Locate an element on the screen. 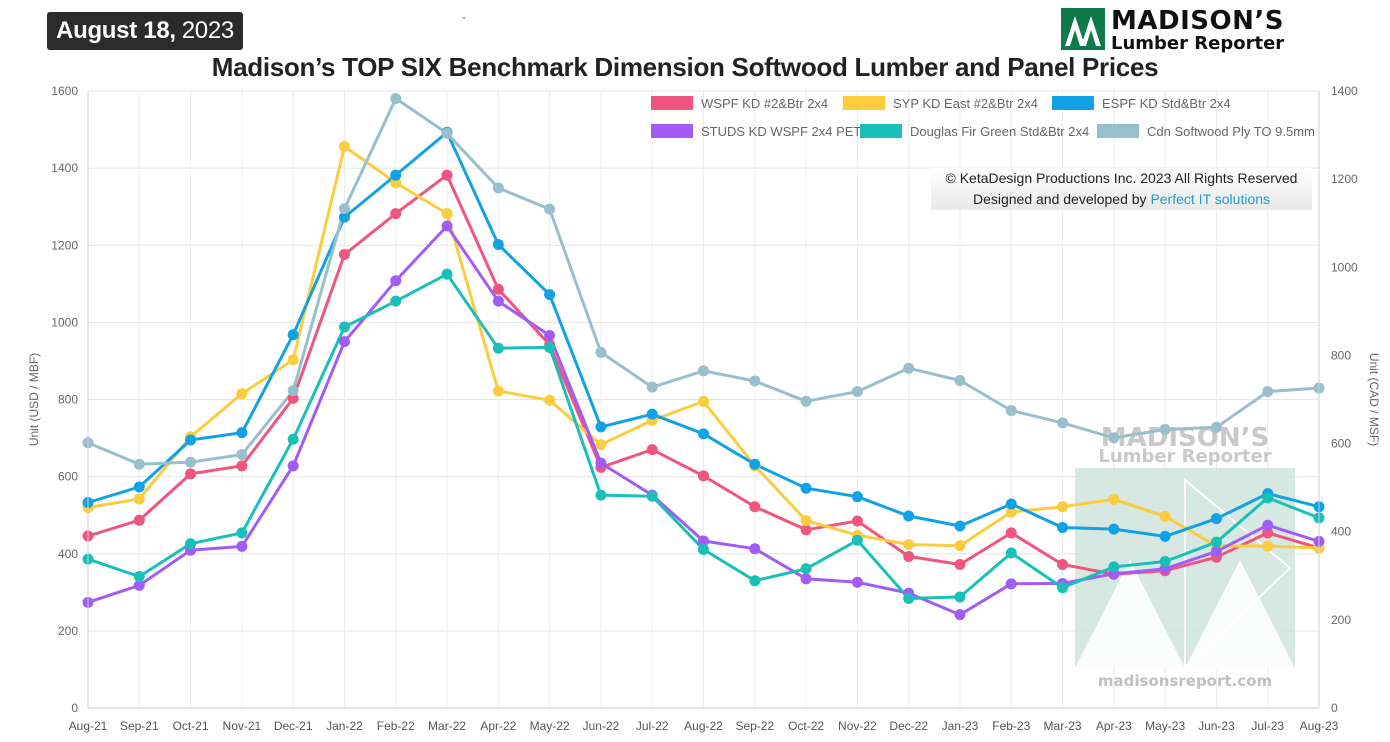 The image size is (1390, 742). madisons-logo: MADISON’S Lumber Reporter is located at coordinates (1173, 30).